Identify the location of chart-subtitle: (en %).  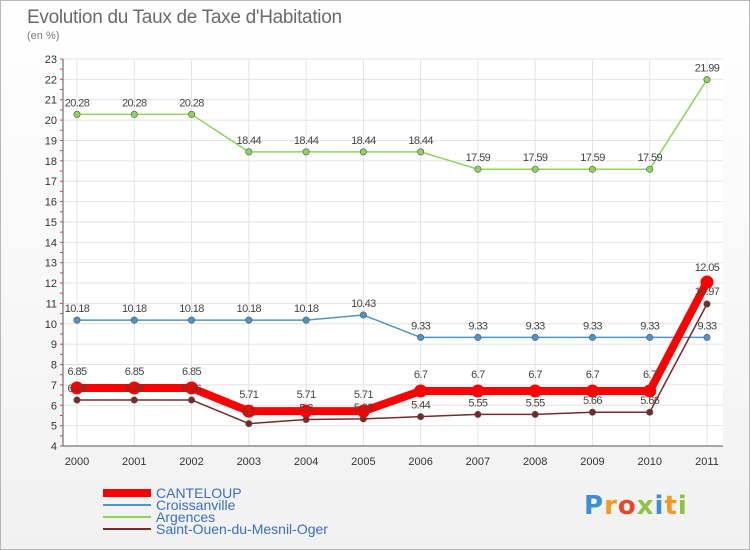
(43, 36).